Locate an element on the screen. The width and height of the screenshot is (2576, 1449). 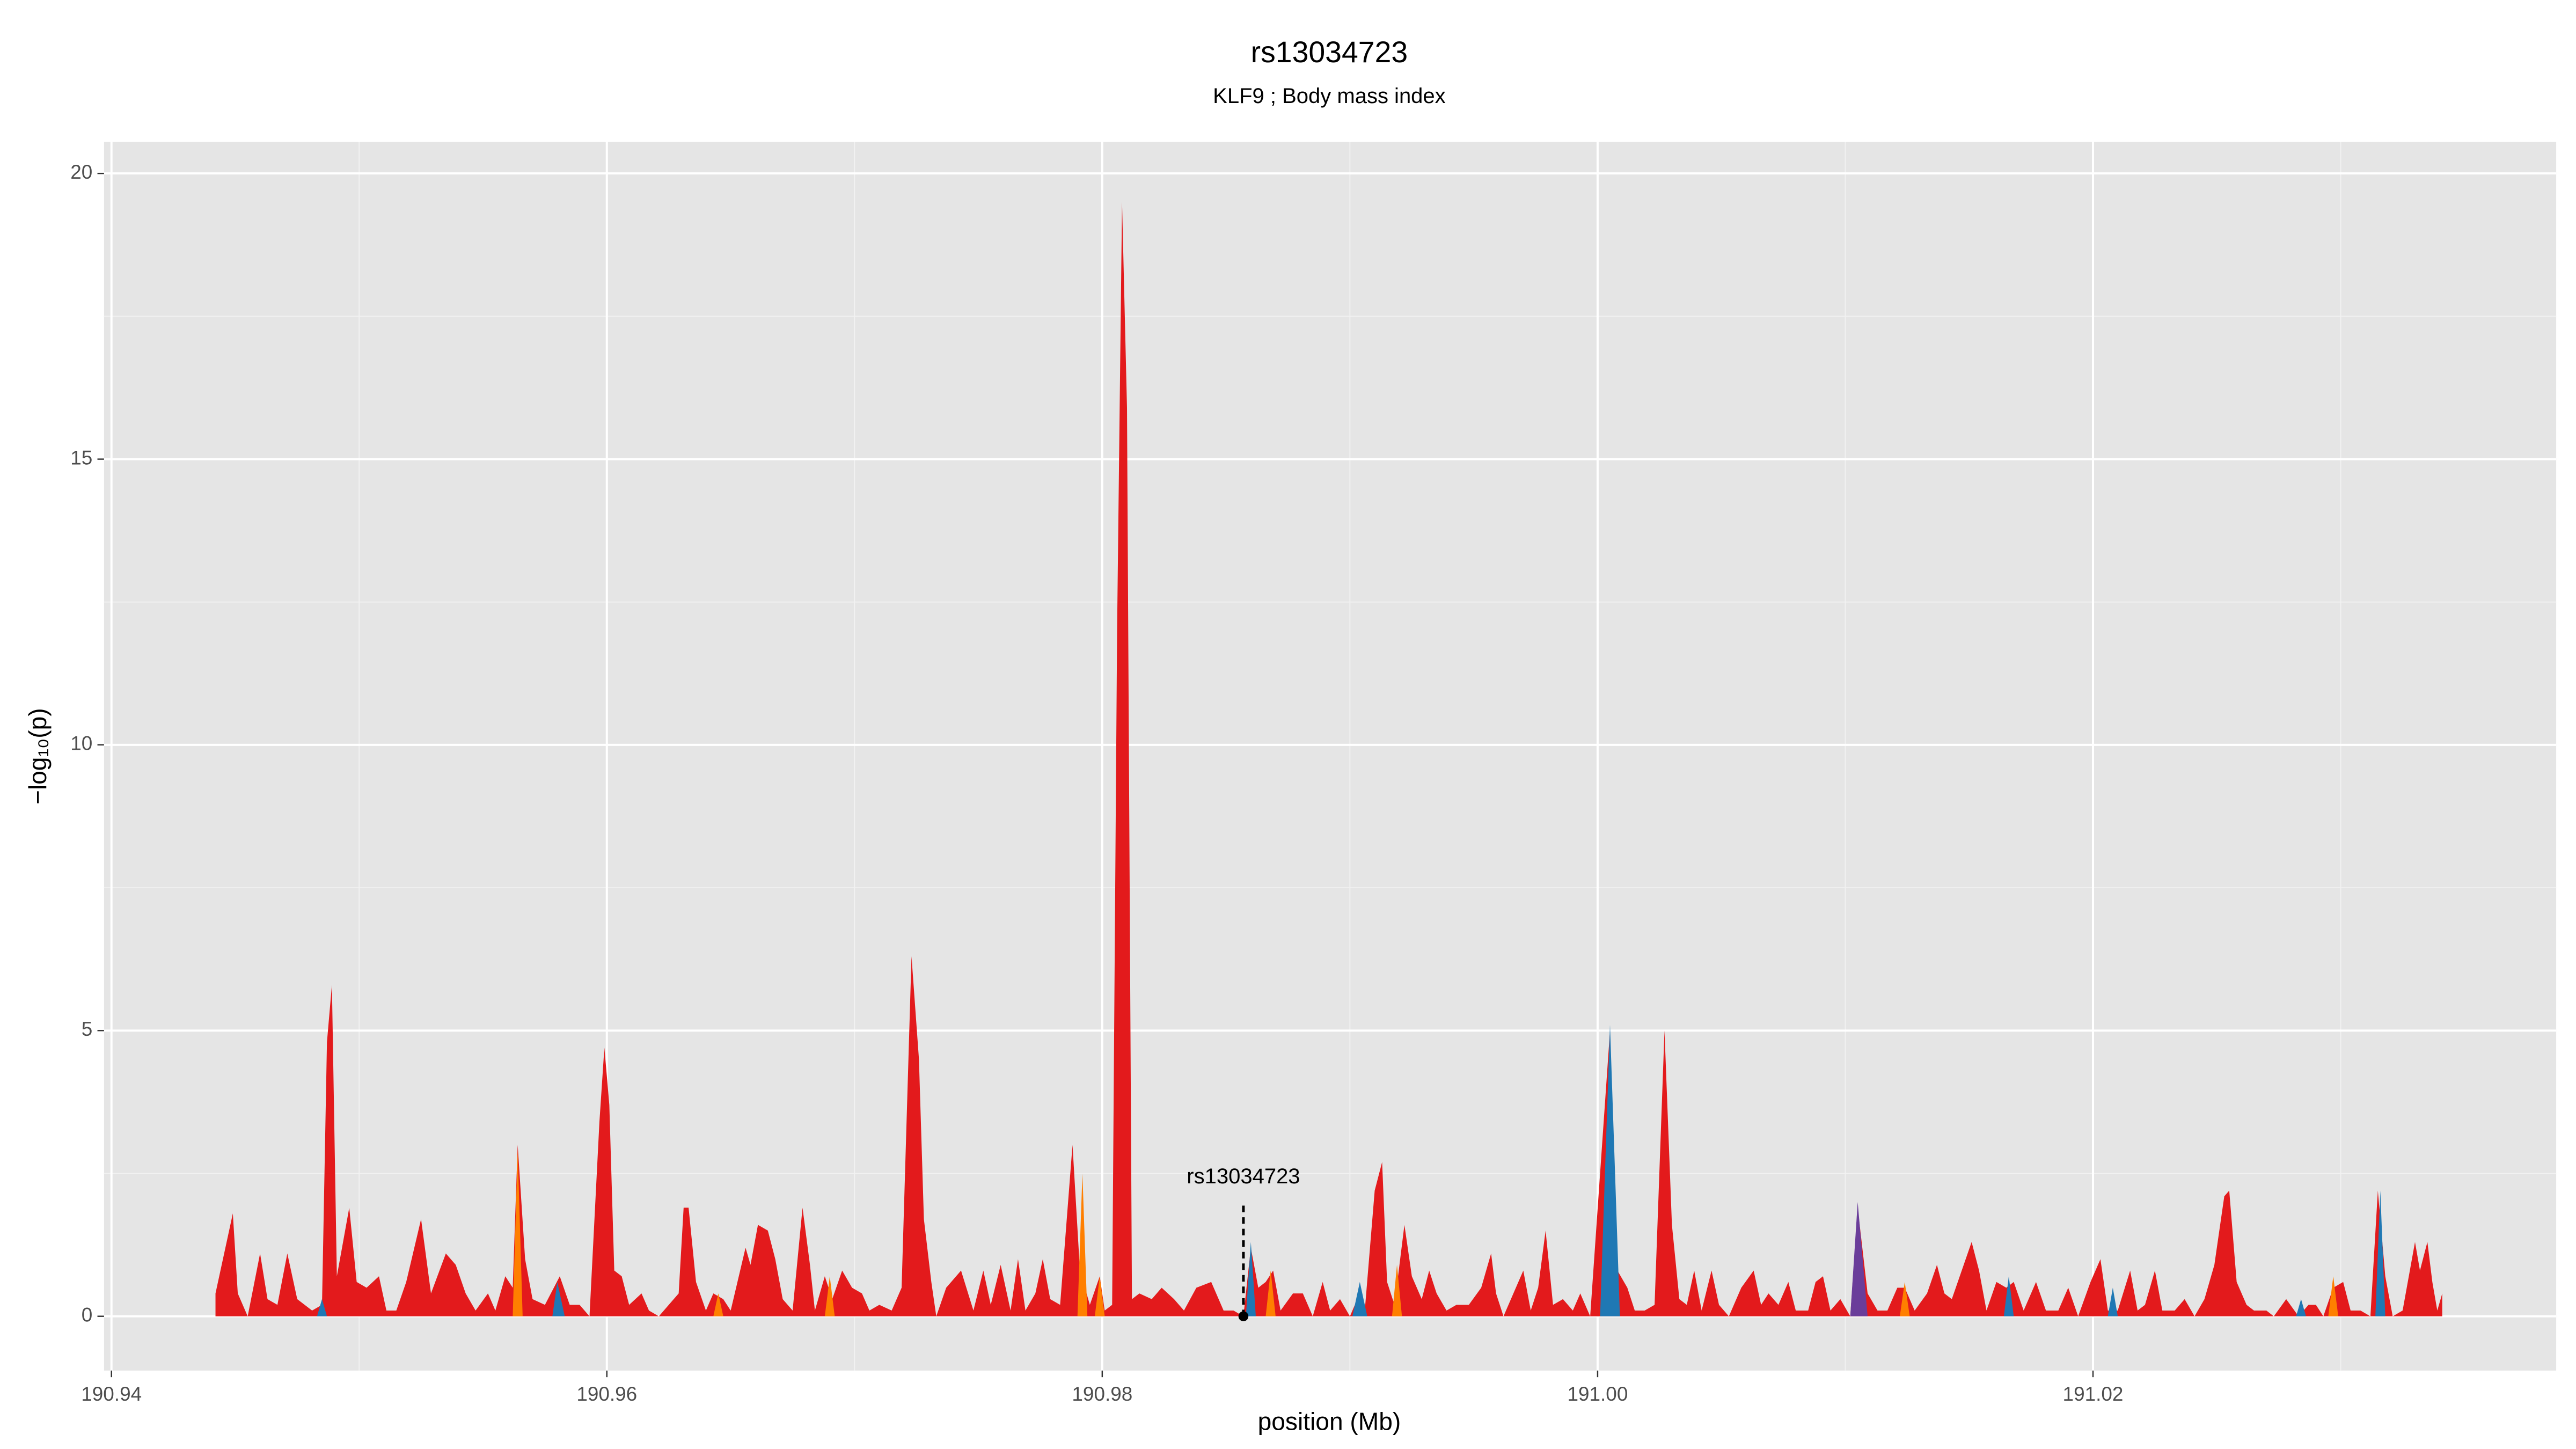
chart-title: rs13034723 is located at coordinates (1329, 52).